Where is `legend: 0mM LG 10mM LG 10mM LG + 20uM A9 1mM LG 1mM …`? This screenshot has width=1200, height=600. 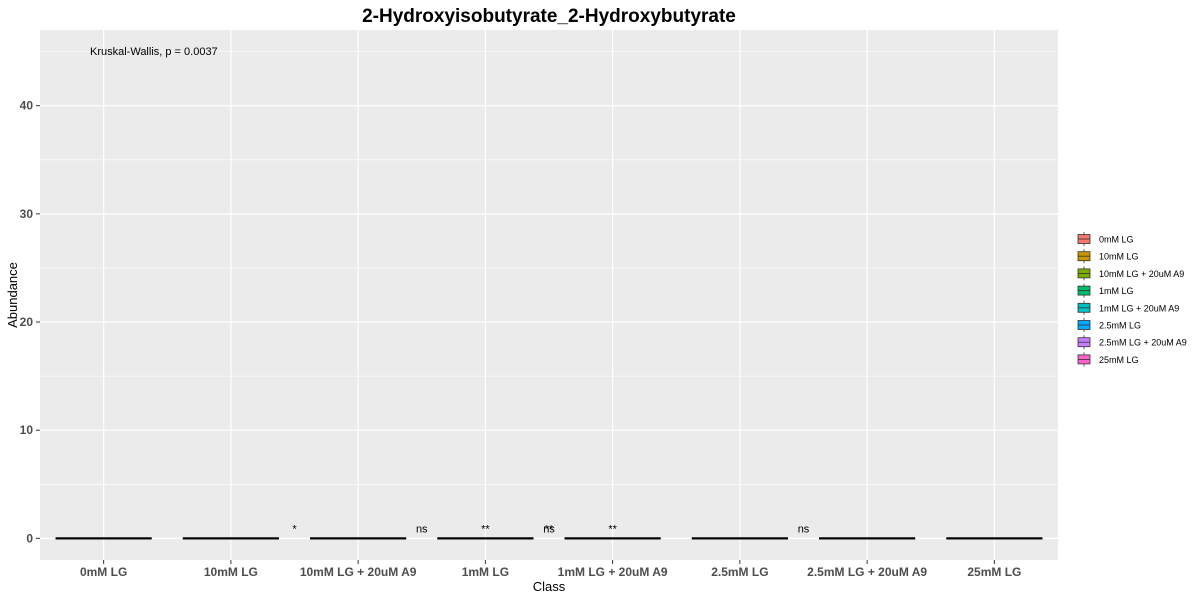
legend: 0mM LG 10mM LG 10mM LG + 20uM A9 1mM LG 1mM … is located at coordinates (1132, 299).